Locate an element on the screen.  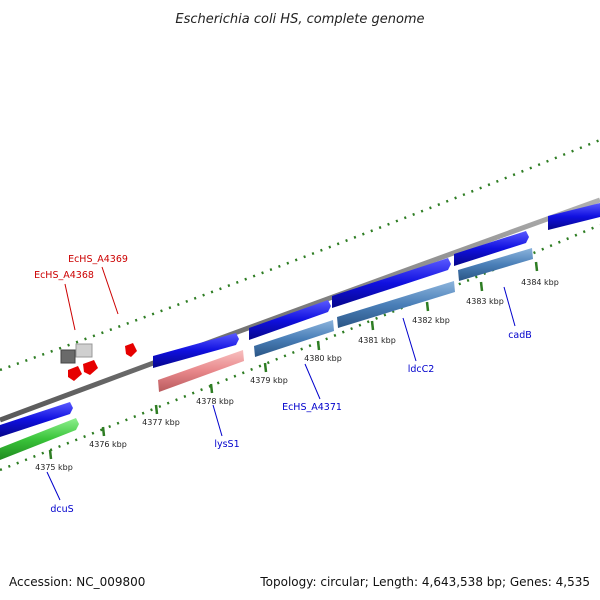
gene-other is located at coordinates (39, 439).